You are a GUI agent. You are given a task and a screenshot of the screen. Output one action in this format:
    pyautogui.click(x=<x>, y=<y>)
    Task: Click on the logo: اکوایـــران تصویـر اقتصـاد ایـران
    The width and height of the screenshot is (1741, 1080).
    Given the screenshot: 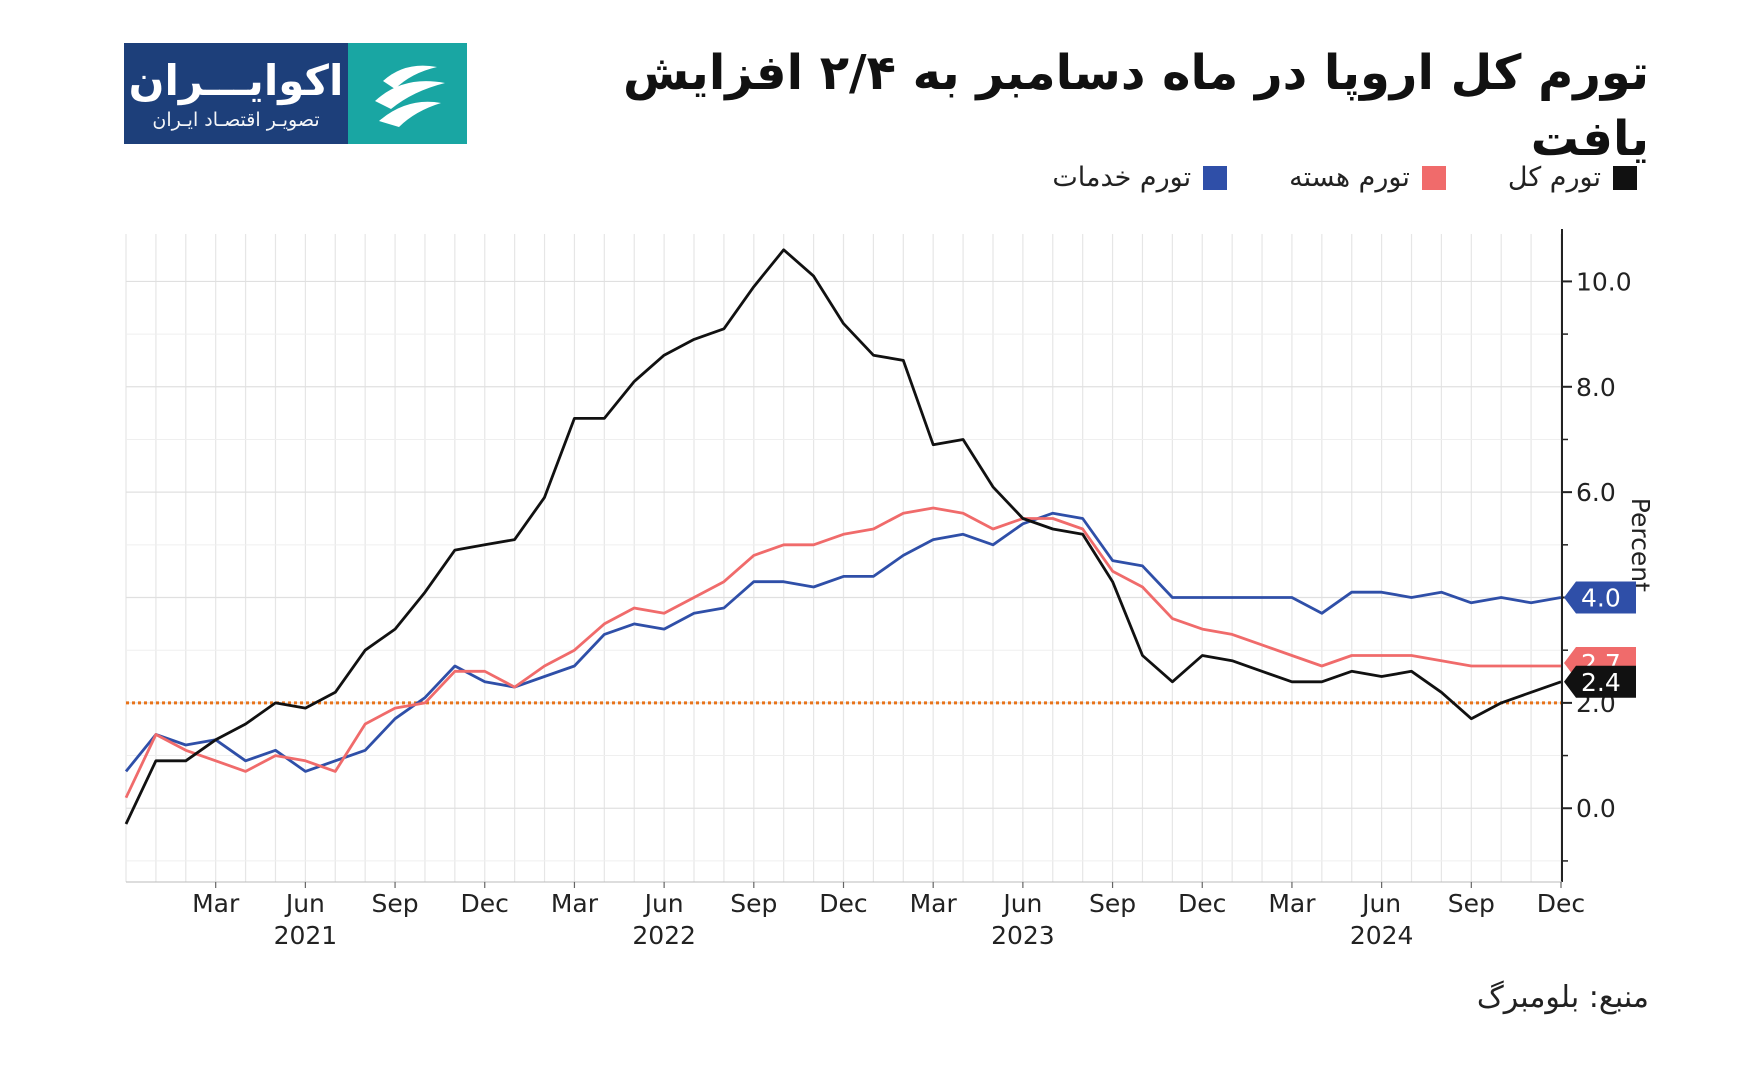 What is the action you would take?
    pyautogui.click(x=295, y=93)
    